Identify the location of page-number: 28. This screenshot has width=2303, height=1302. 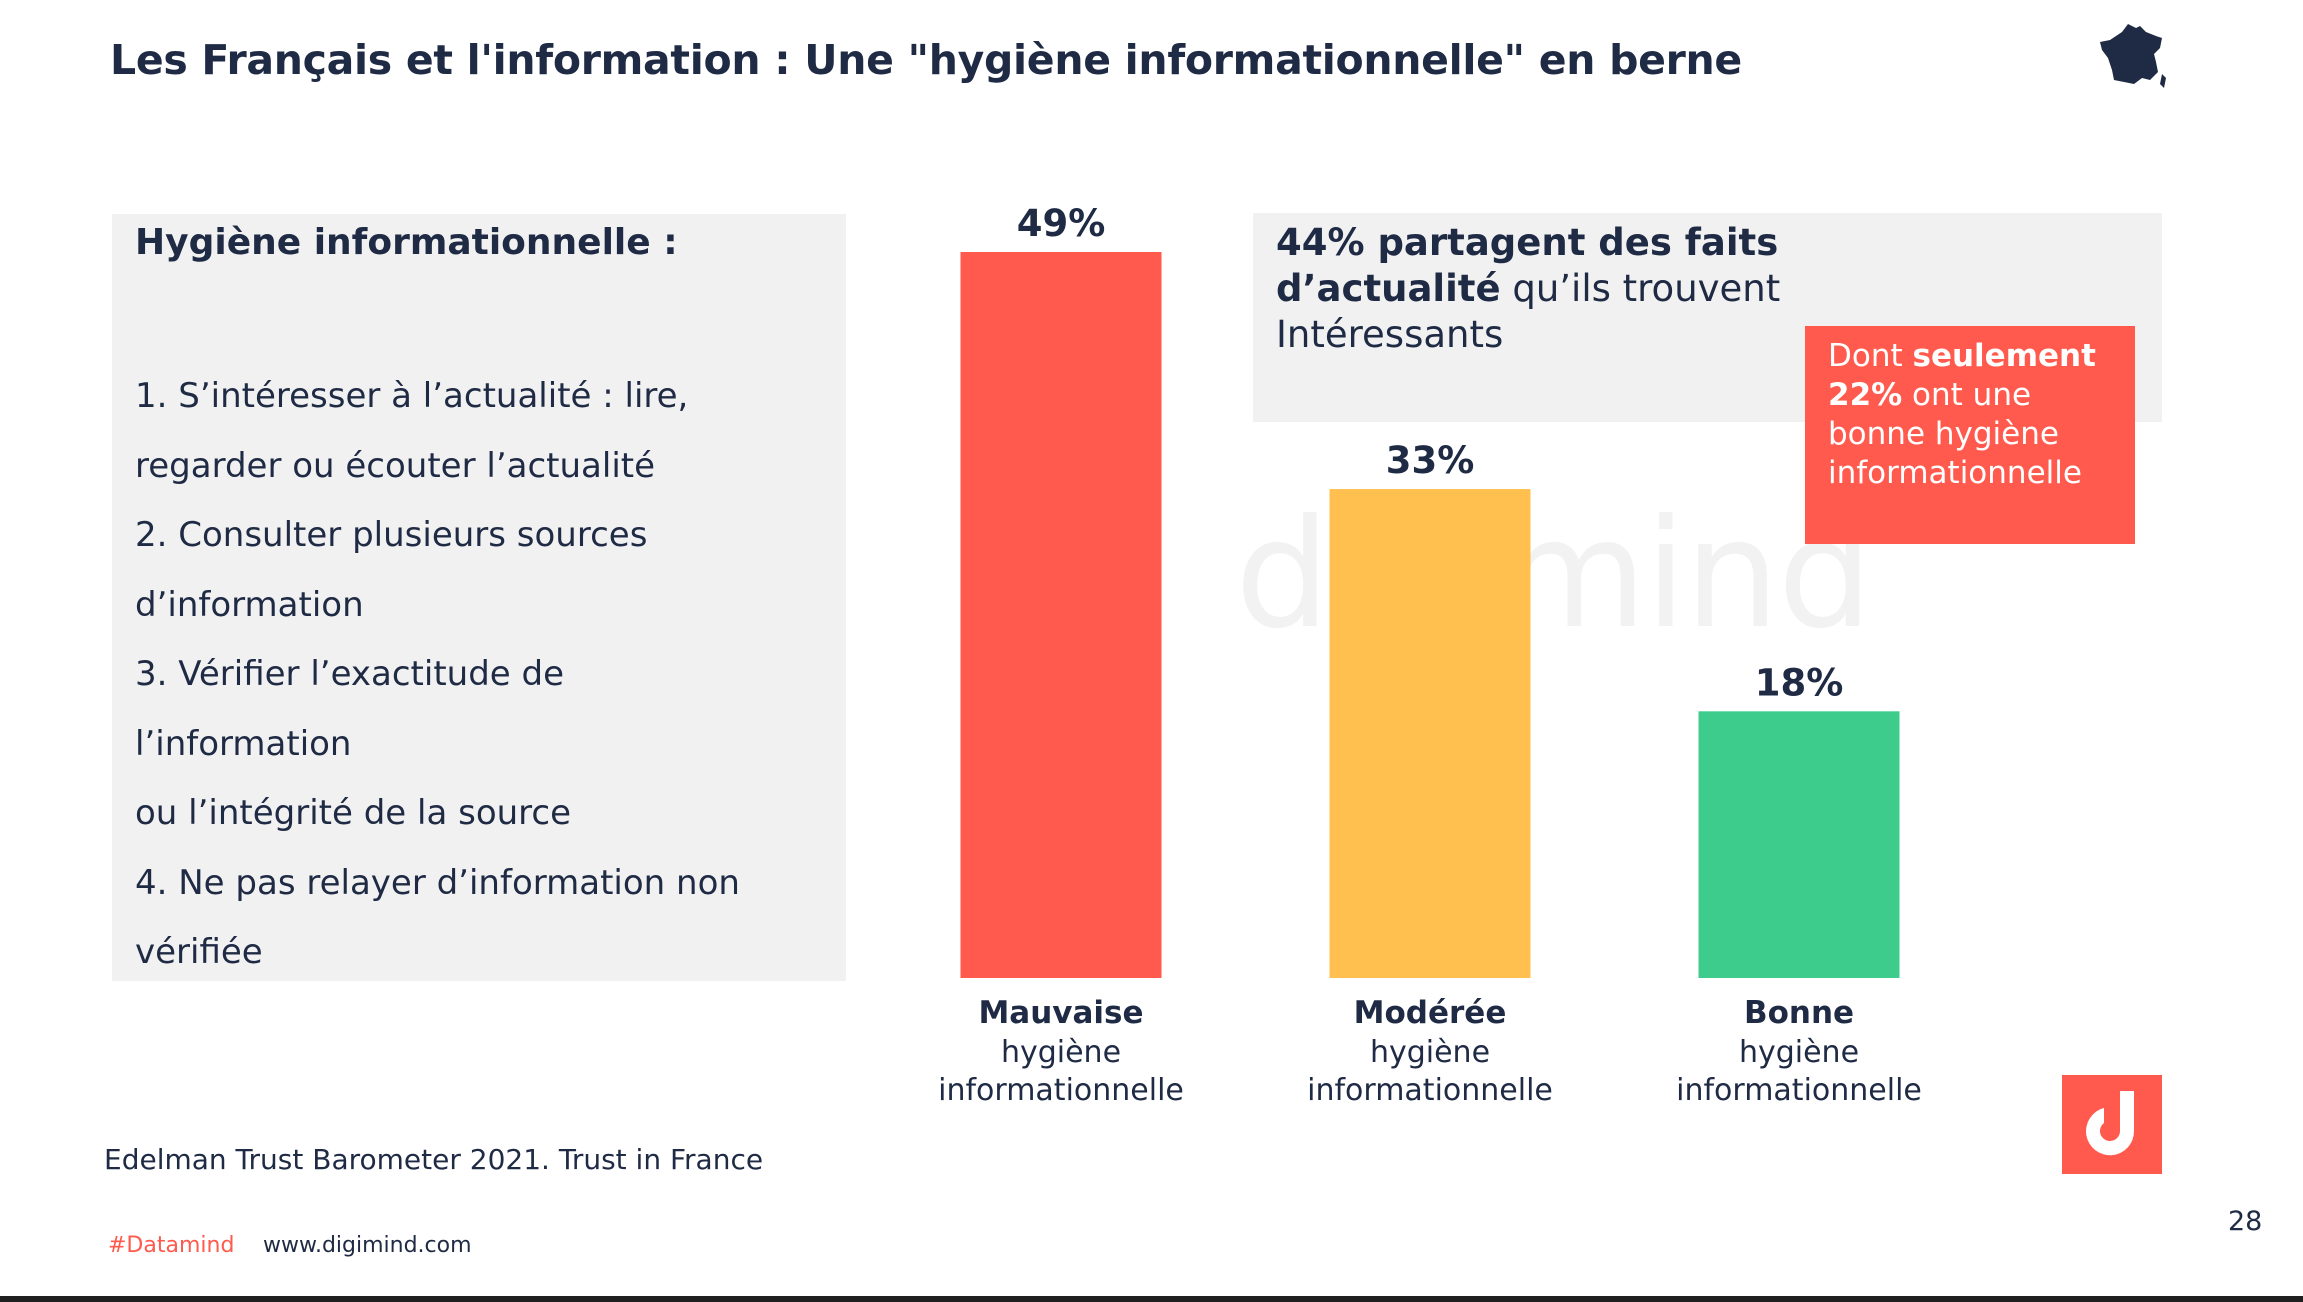
(2245, 1221).